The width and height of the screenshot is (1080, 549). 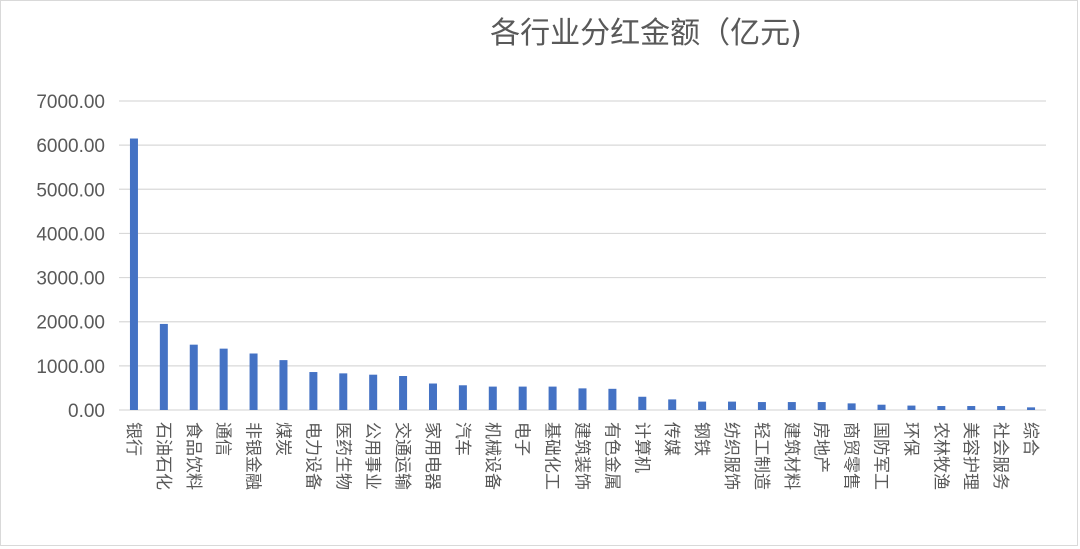 What do you see at coordinates (253, 456) in the screenshot?
I see `x-tick-label: 非银金融` at bounding box center [253, 456].